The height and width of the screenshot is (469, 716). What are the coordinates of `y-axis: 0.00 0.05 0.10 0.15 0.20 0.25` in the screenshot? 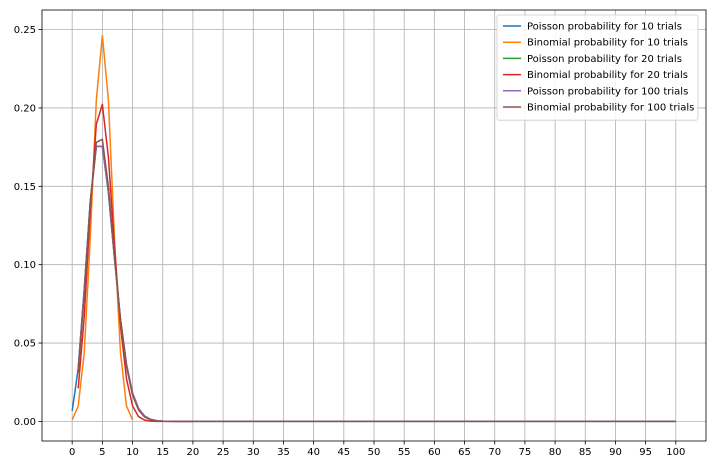 It's located at (28, 226).